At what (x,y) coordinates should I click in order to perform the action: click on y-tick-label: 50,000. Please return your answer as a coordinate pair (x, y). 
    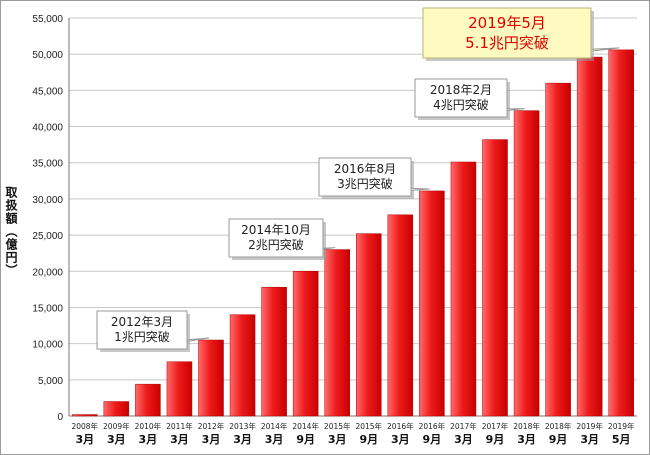
    Looking at the image, I should click on (47, 55).